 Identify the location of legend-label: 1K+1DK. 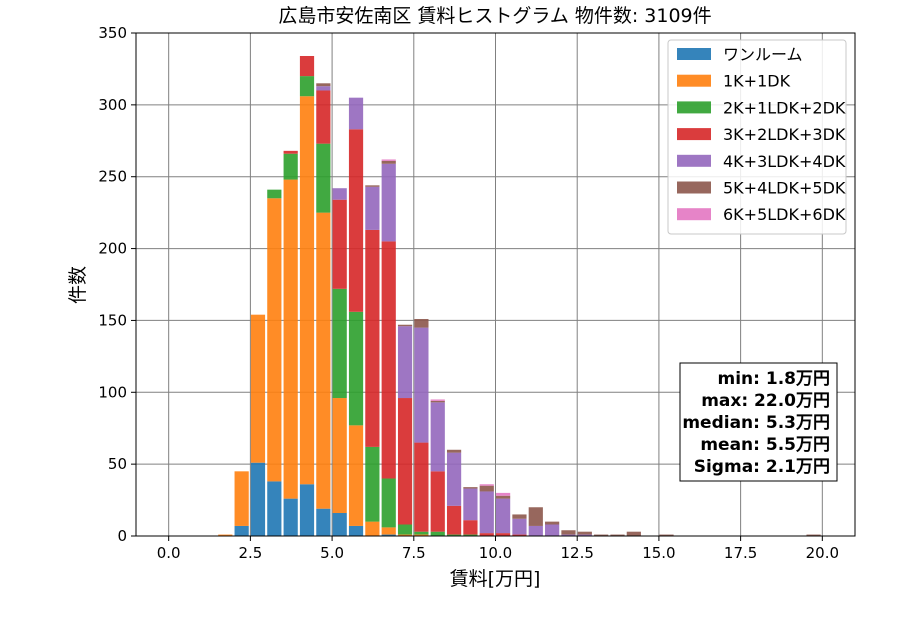
(757, 81).